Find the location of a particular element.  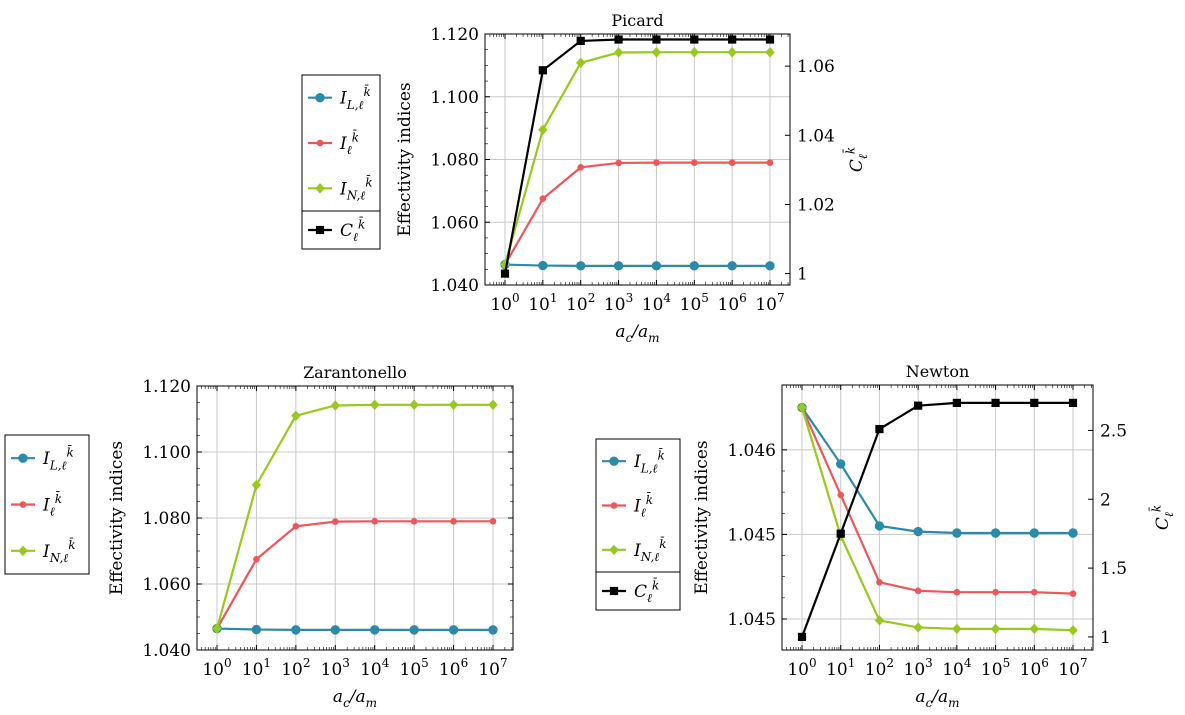

plot-frame is located at coordinates (937, 517).